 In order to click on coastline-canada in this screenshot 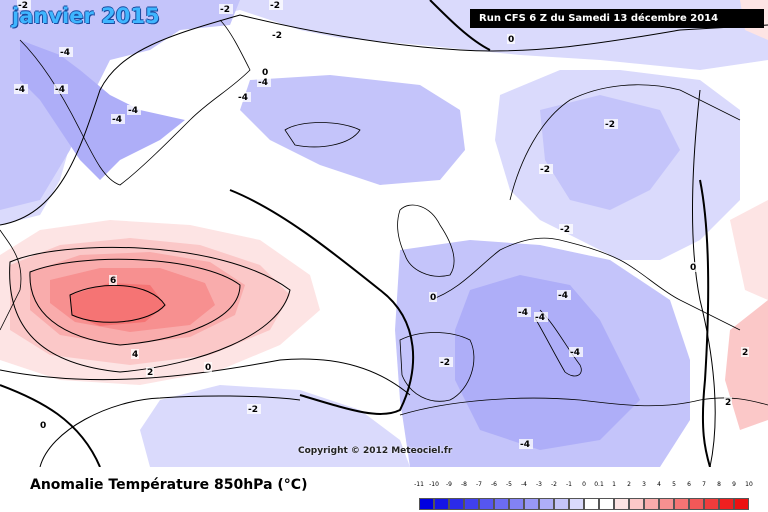, I will do `click(11, 280)`.